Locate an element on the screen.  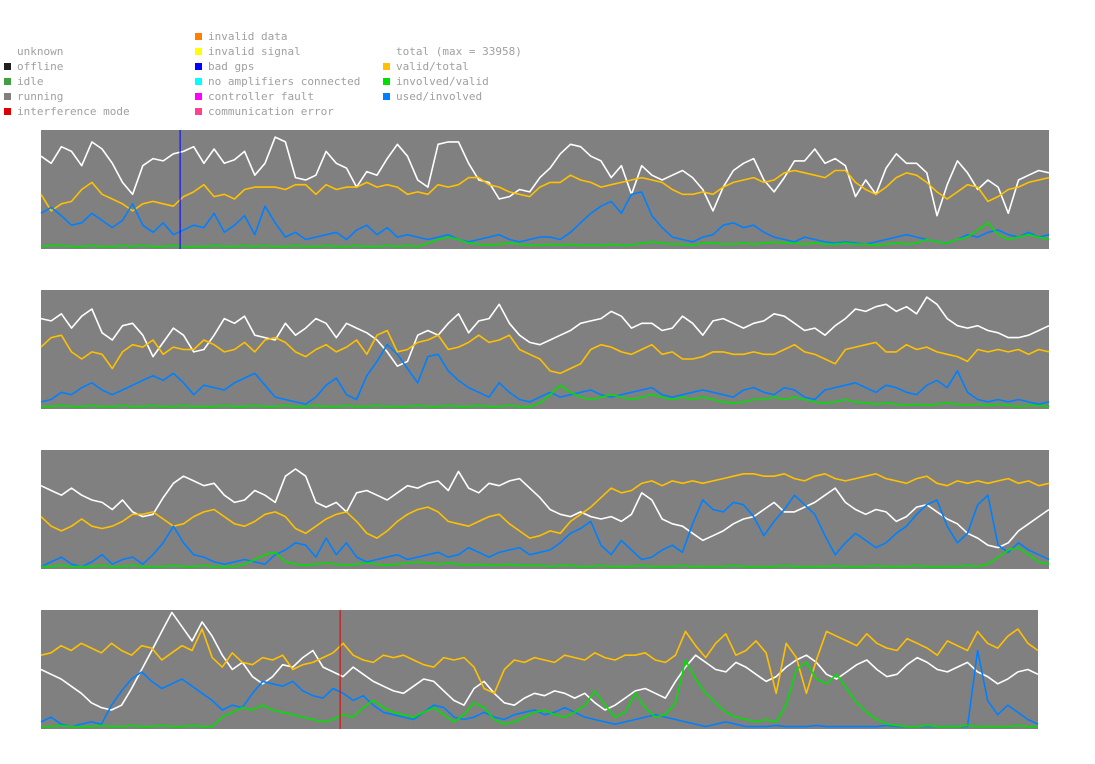
legend-label: valid/total is located at coordinates (432, 66).